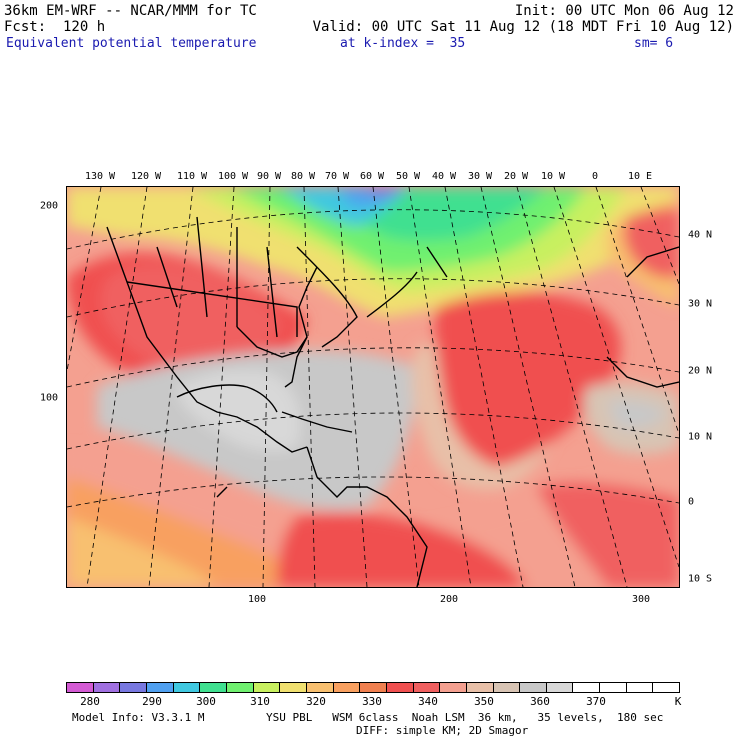 This screenshot has width=740, height=740. I want to click on colorbar-label: 280, so click(90, 701).